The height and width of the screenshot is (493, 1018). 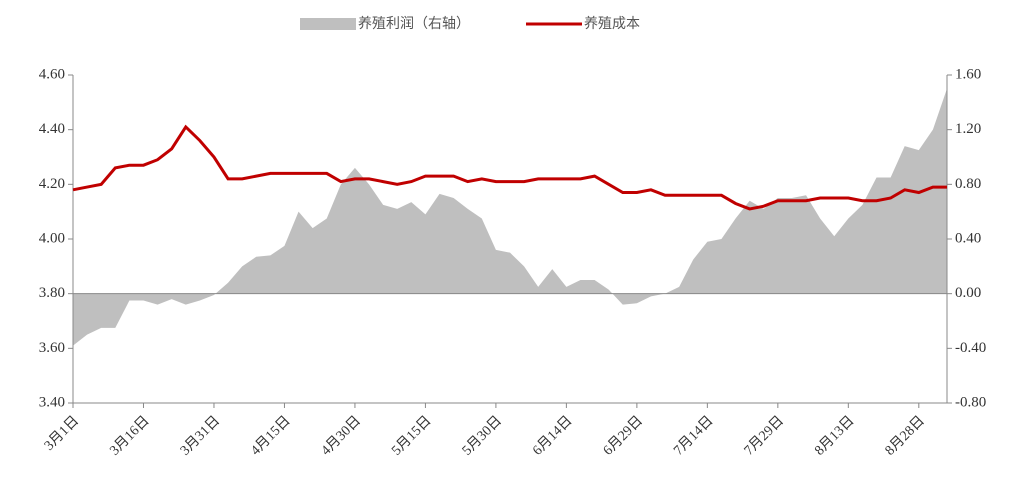 What do you see at coordinates (130, 436) in the screenshot?
I see `x-tick-label: 3月16日` at bounding box center [130, 436].